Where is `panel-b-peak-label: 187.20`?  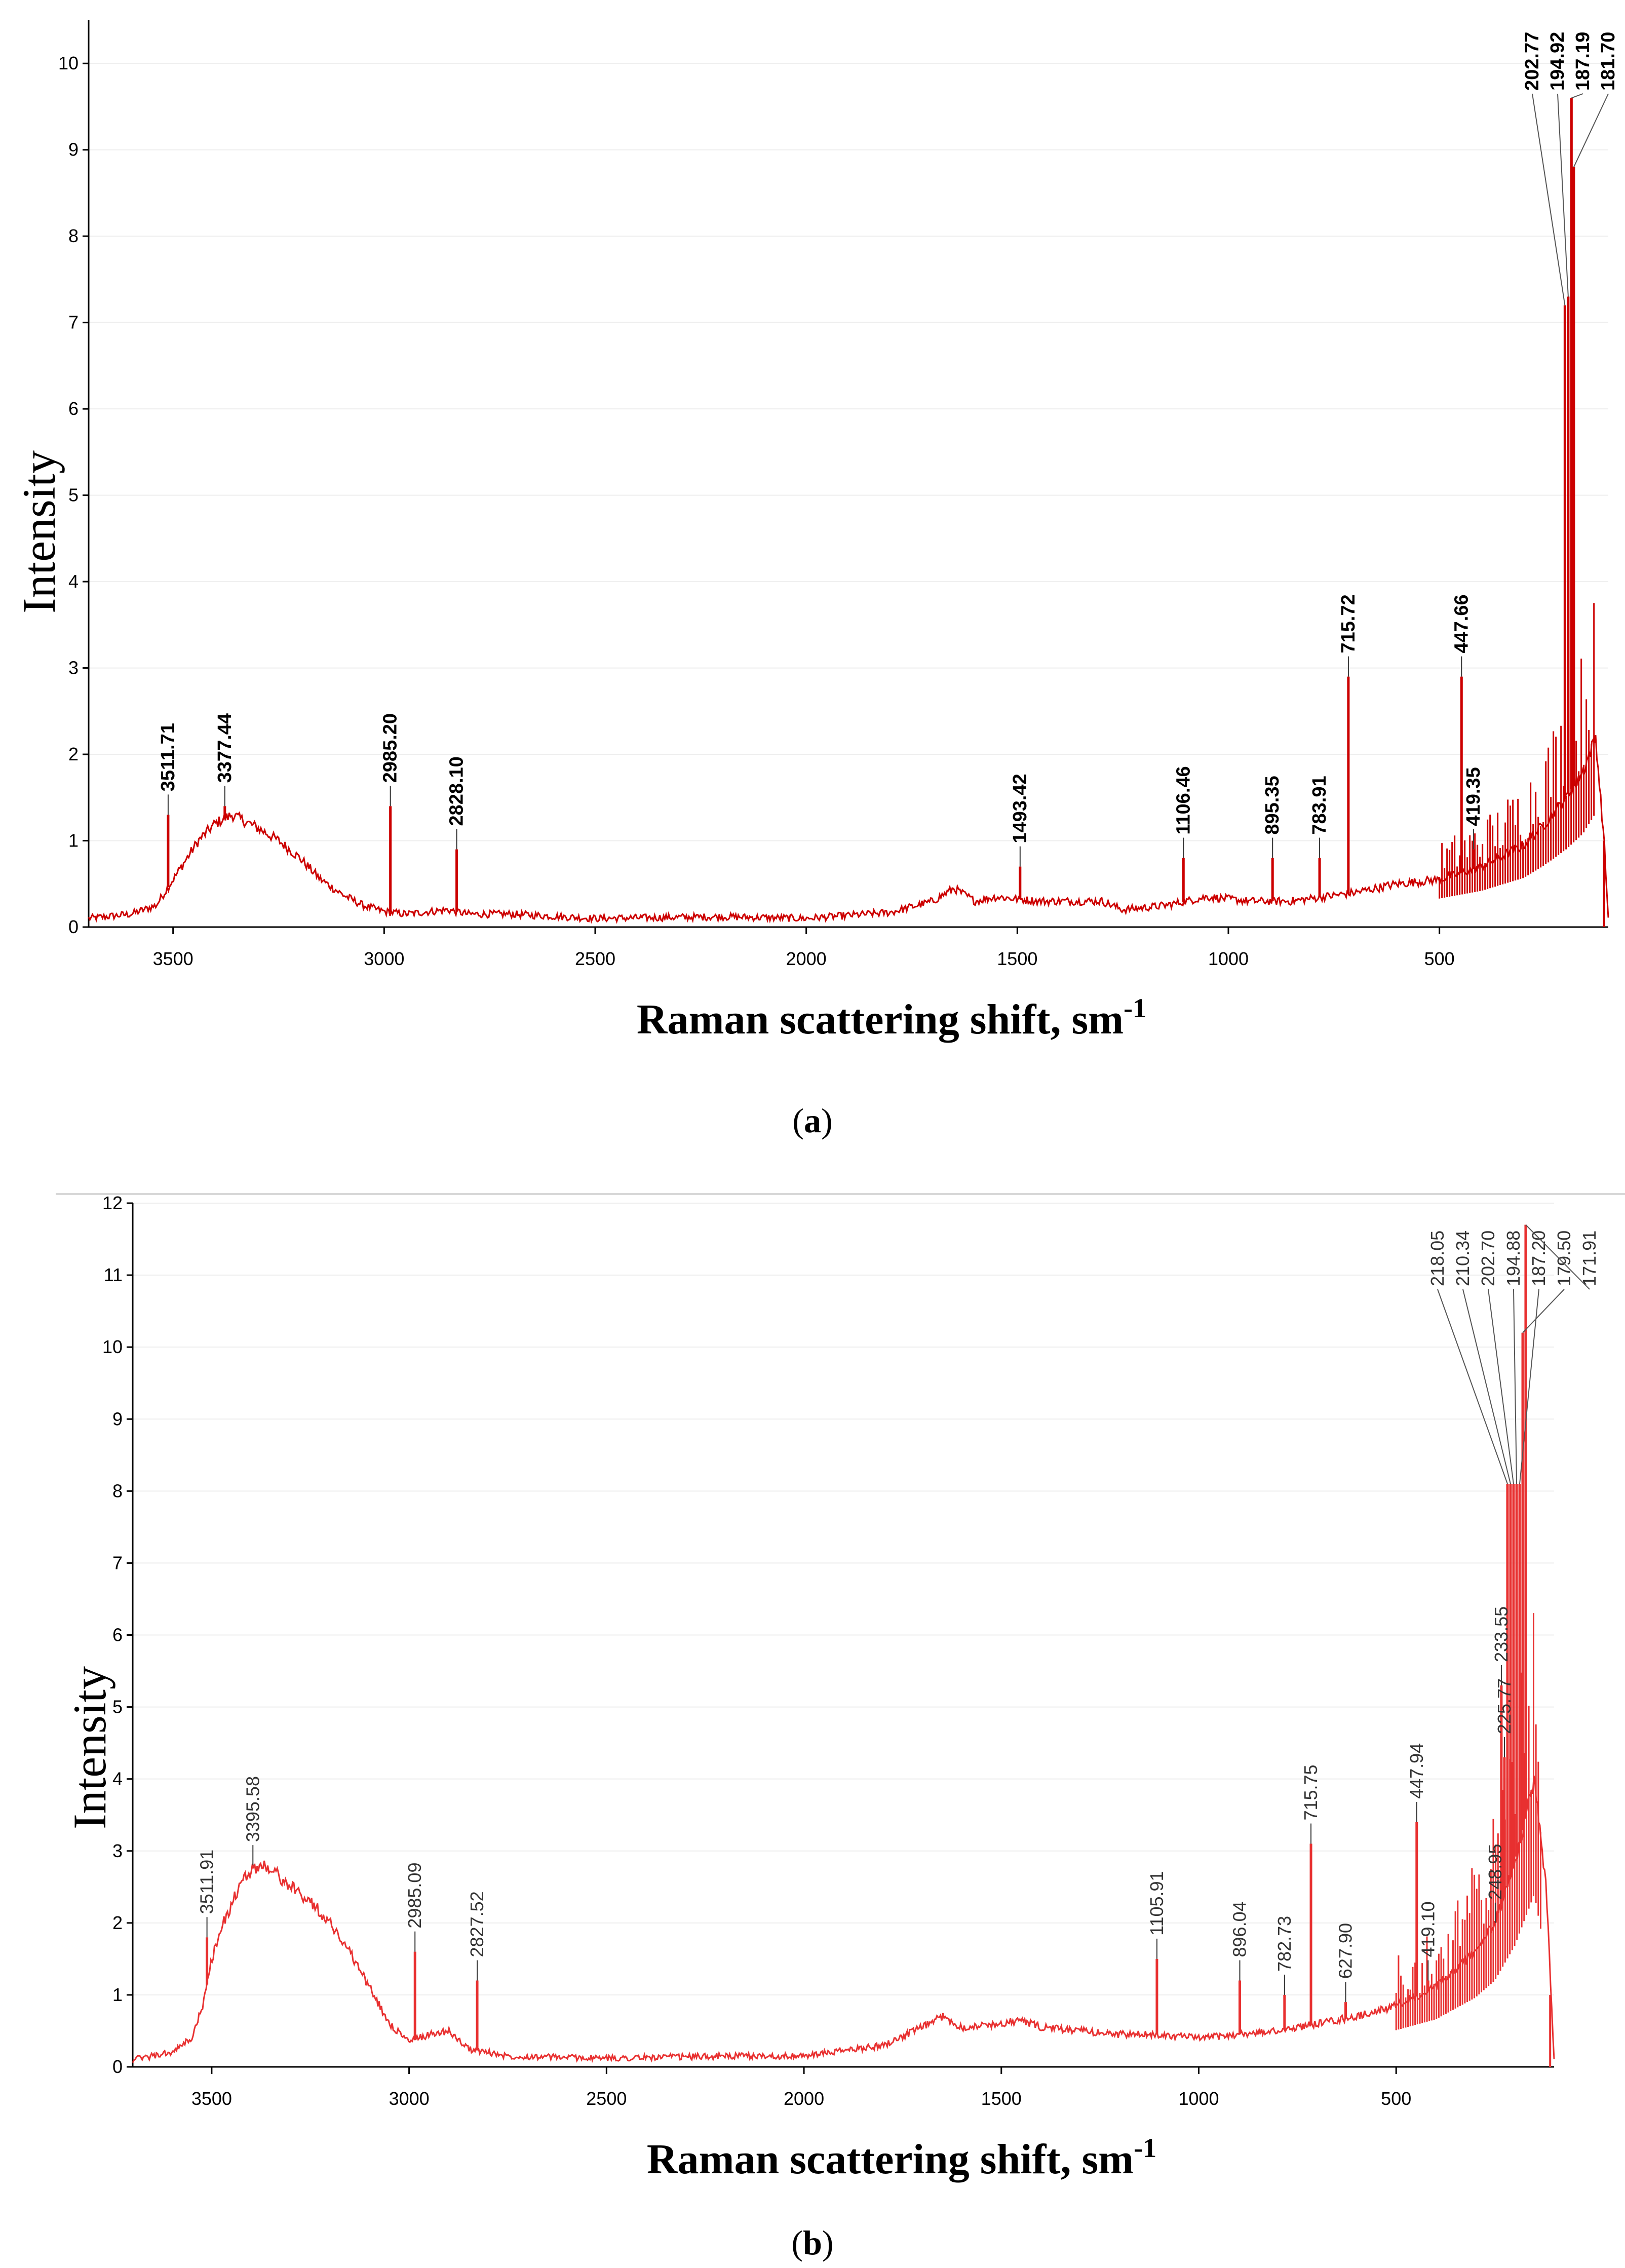 panel-b-peak-label: 187.20 is located at coordinates (1538, 1258).